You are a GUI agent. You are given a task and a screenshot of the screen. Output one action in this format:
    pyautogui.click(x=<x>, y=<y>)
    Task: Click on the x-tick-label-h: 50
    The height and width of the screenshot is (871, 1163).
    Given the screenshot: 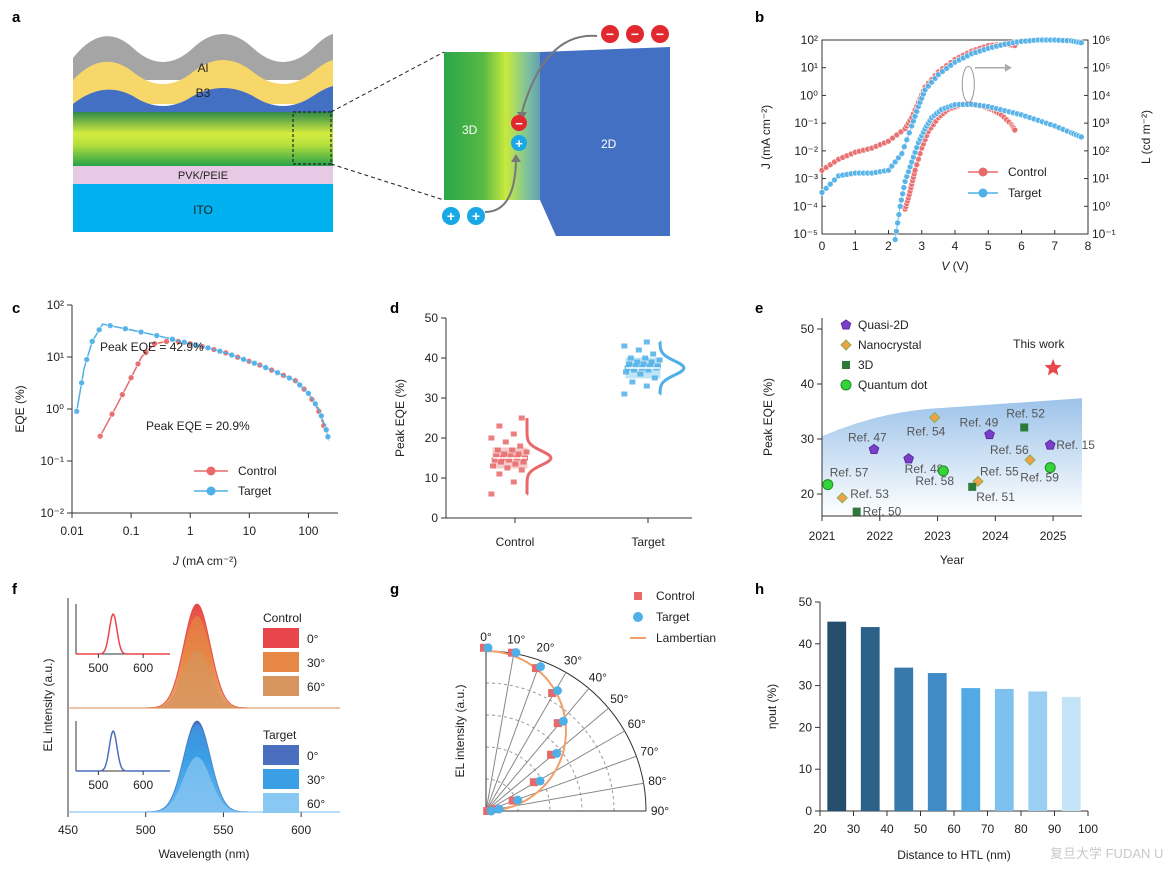 What is the action you would take?
    pyautogui.click(x=921, y=829)
    